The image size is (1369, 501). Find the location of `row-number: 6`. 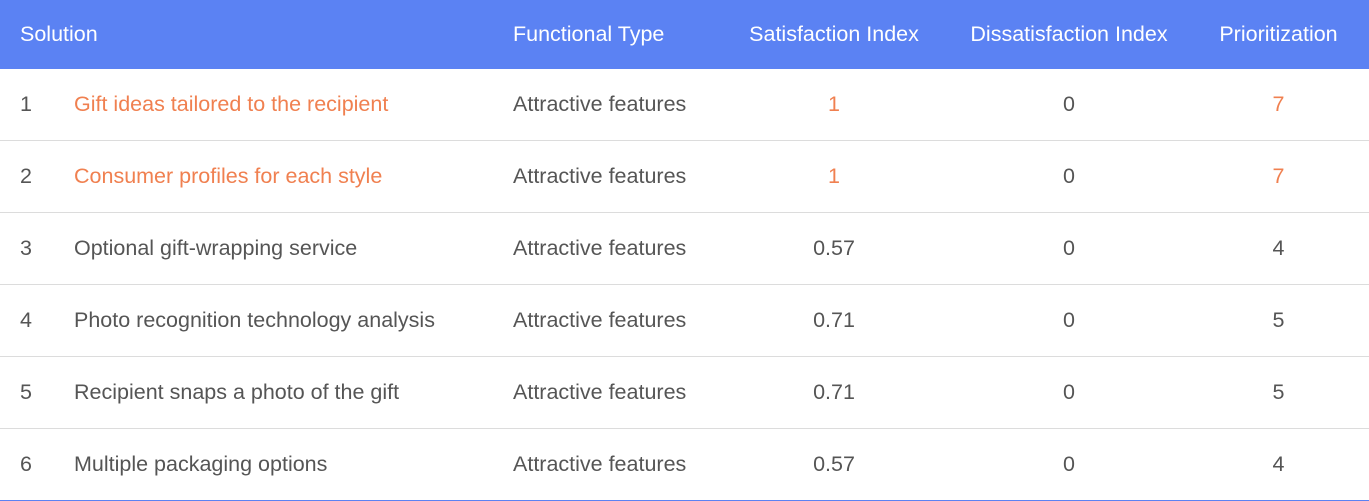

row-number: 6 is located at coordinates (26, 464).